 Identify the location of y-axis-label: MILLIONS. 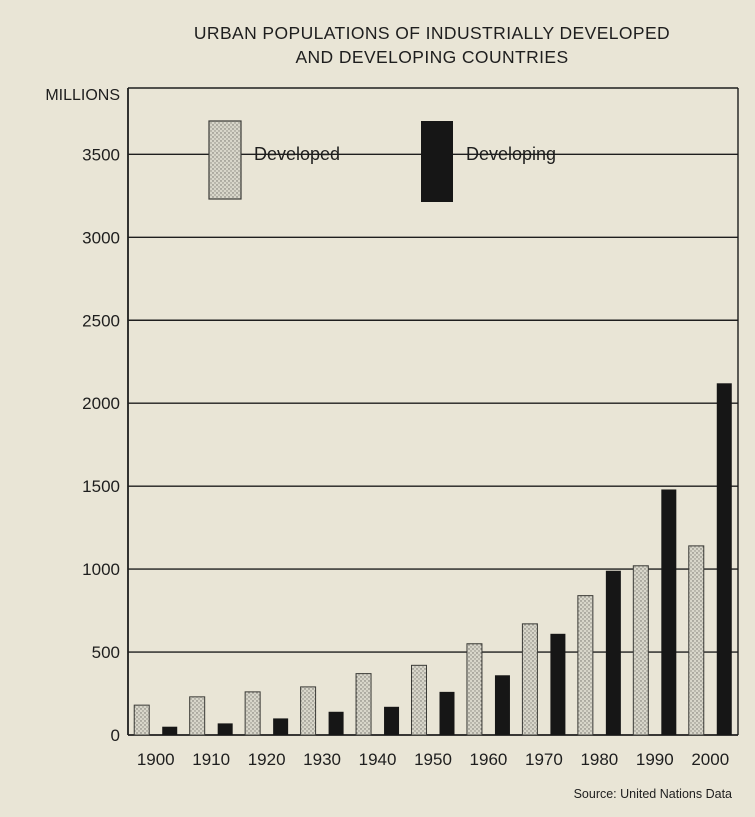
(82, 95).